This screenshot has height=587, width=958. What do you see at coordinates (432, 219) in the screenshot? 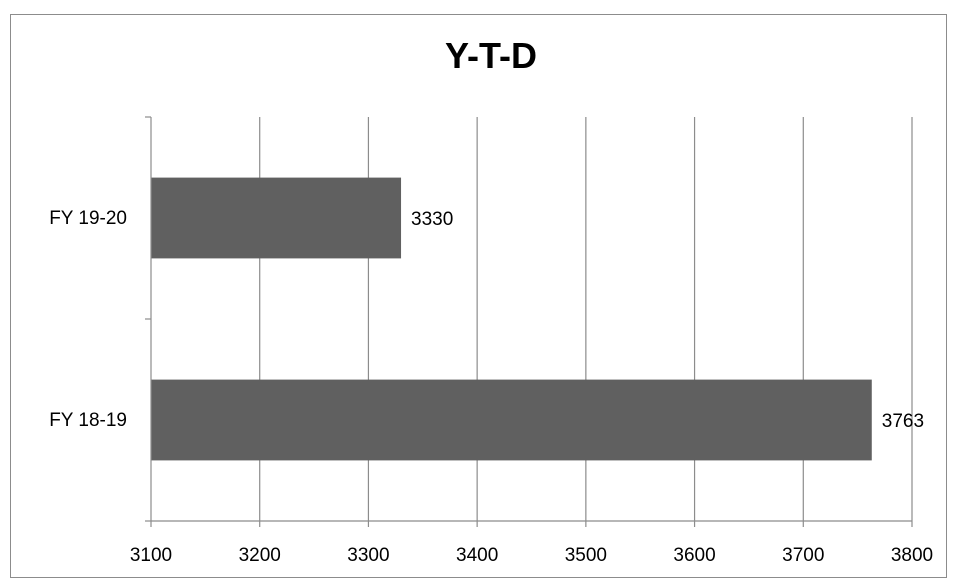
I see `data-label-0: 3330` at bounding box center [432, 219].